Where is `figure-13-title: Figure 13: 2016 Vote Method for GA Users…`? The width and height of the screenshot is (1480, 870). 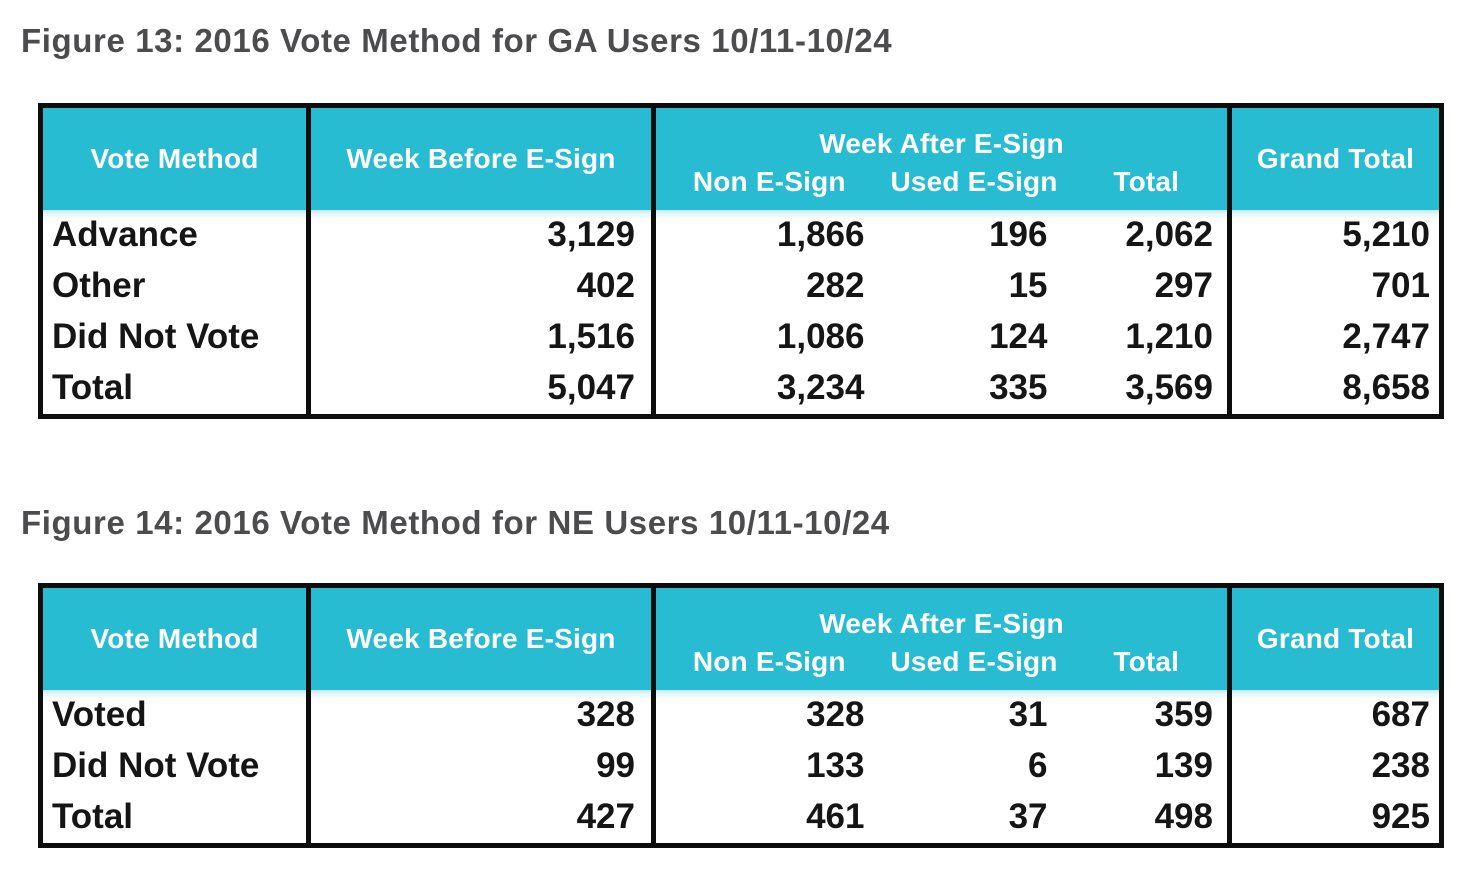
figure-13-title: Figure 13: 2016 Vote Method for GA Users… is located at coordinates (457, 40).